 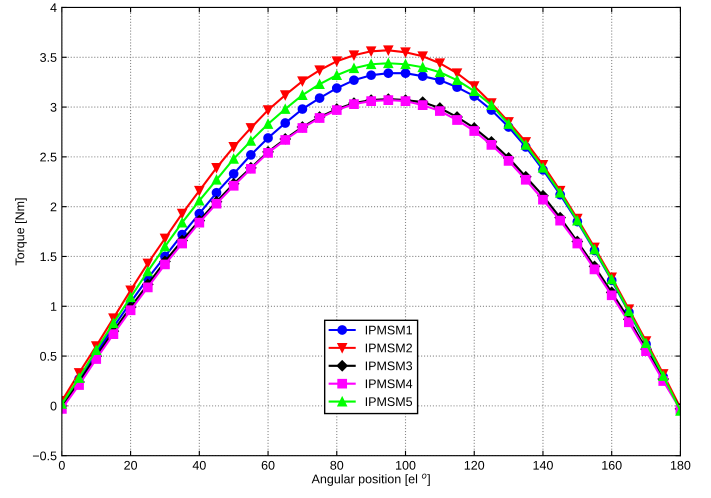 What do you see at coordinates (53, 107) in the screenshot?
I see `y-tick-label: 3` at bounding box center [53, 107].